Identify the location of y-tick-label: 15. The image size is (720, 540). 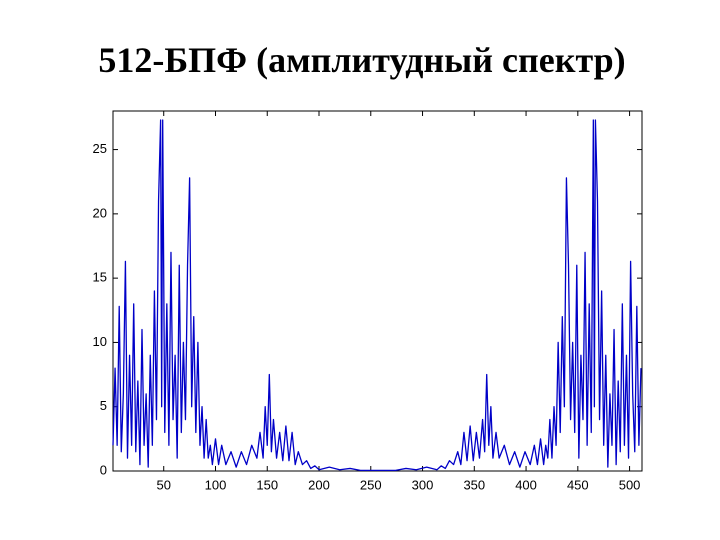
(100, 277).